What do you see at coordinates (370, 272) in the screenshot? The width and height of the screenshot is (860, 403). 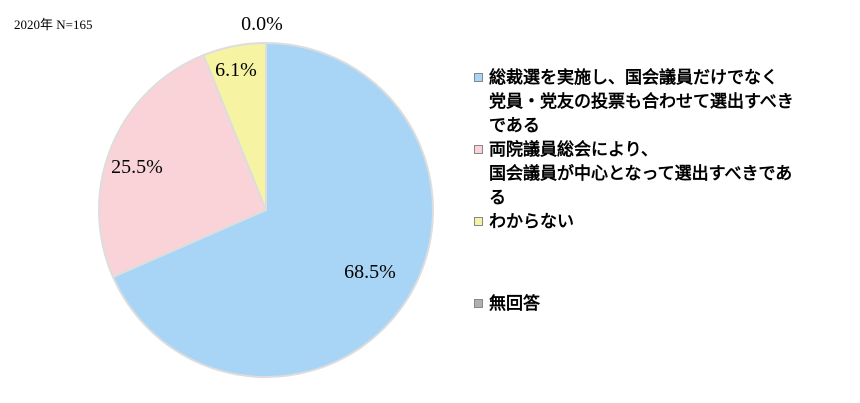 I see `data-label-0: 68.5%` at bounding box center [370, 272].